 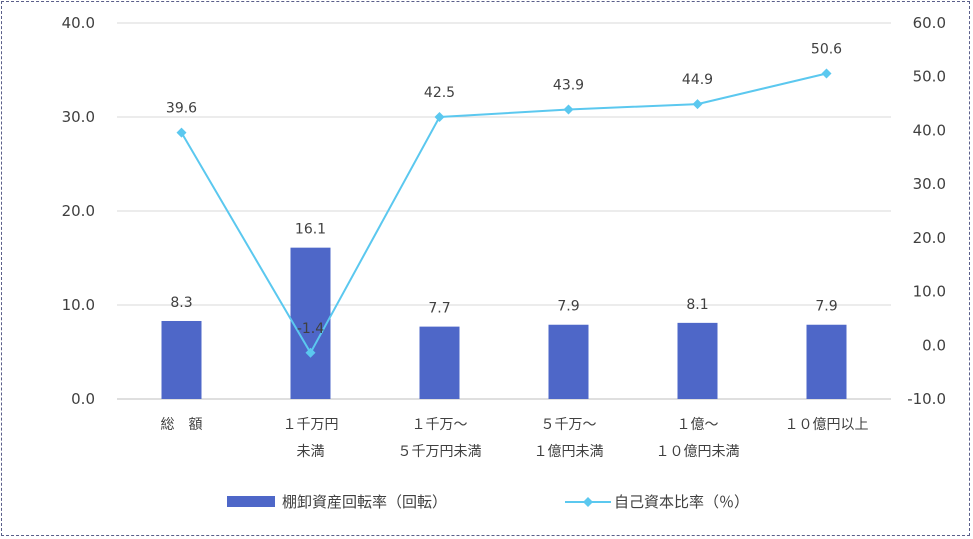 What do you see at coordinates (681, 502) in the screenshot?
I see `legend-label-line: 自己資本比率（％）` at bounding box center [681, 502].